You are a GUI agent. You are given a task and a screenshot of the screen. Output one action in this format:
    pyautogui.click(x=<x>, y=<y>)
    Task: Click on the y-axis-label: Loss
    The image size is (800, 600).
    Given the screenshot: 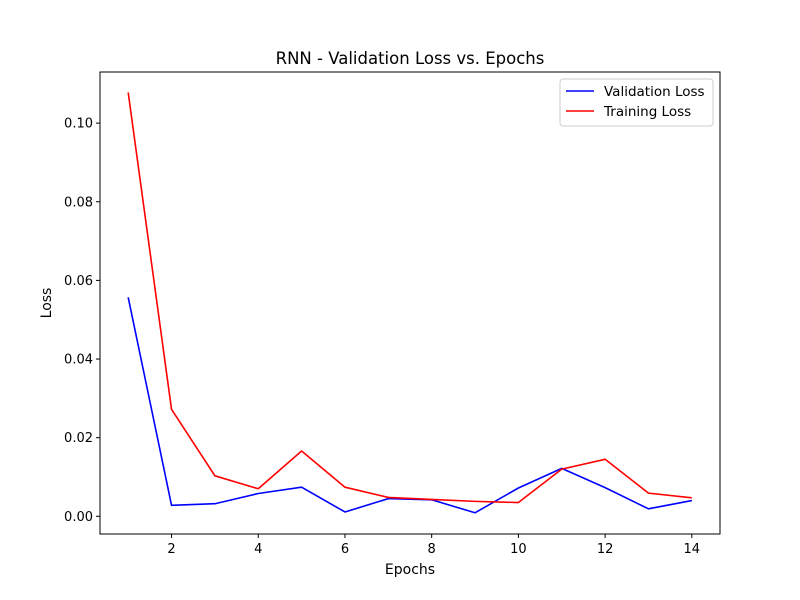 What is the action you would take?
    pyautogui.click(x=47, y=303)
    